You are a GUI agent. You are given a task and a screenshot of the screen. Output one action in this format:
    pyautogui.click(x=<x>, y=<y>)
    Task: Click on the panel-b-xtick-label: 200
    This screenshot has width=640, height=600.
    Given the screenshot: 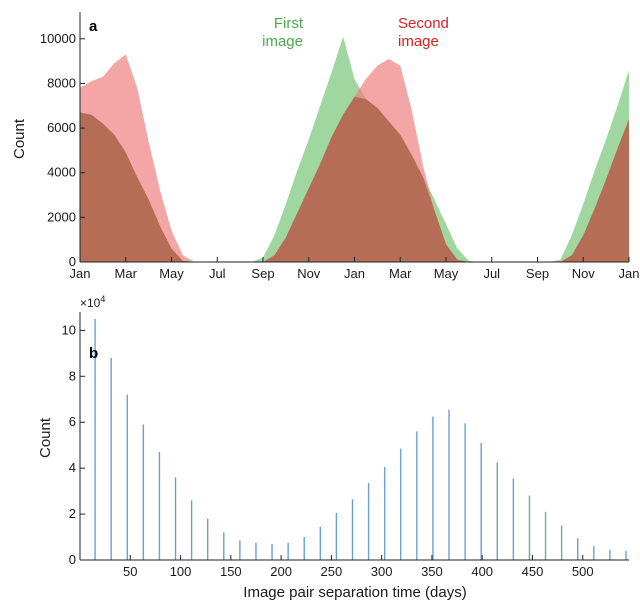 What is the action you would take?
    pyautogui.click(x=281, y=571)
    